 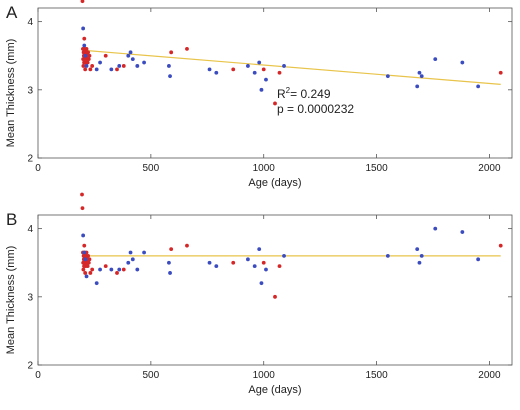 What do you see at coordinates (151, 168) in the screenshot?
I see `x-tick-label: 500` at bounding box center [151, 168].